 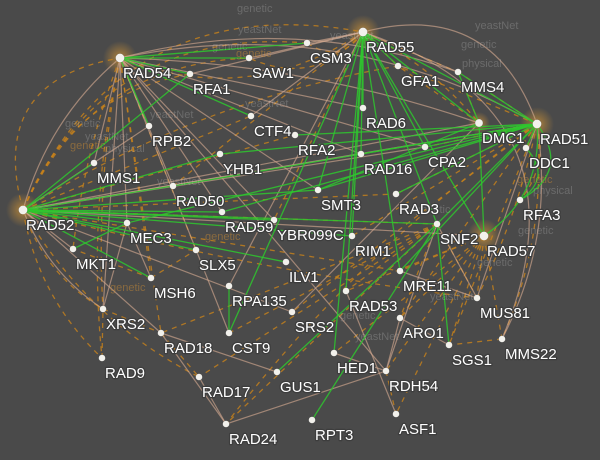 I want to click on node-SGS1, so click(x=449, y=345).